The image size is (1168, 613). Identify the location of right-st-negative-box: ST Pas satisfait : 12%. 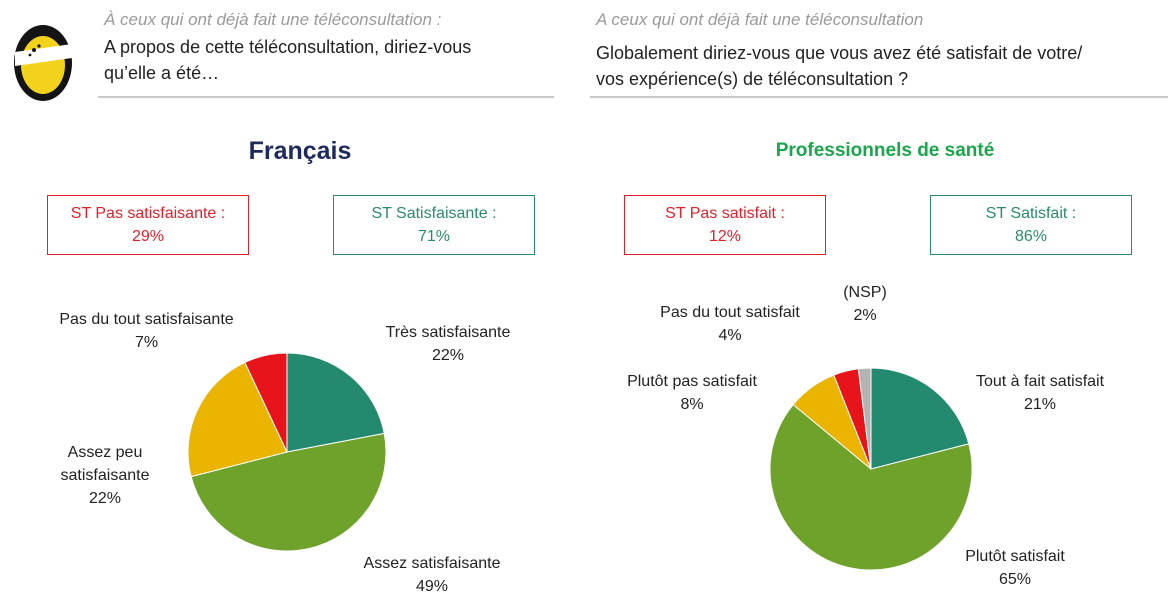
(725, 225).